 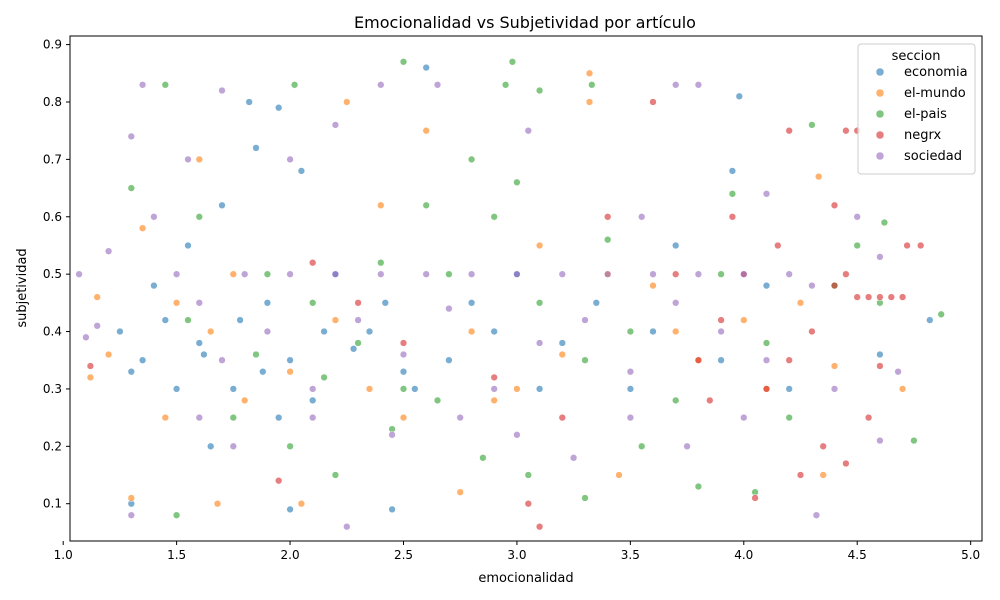 I want to click on y-tick-label: 0.6, so click(x=52, y=217).